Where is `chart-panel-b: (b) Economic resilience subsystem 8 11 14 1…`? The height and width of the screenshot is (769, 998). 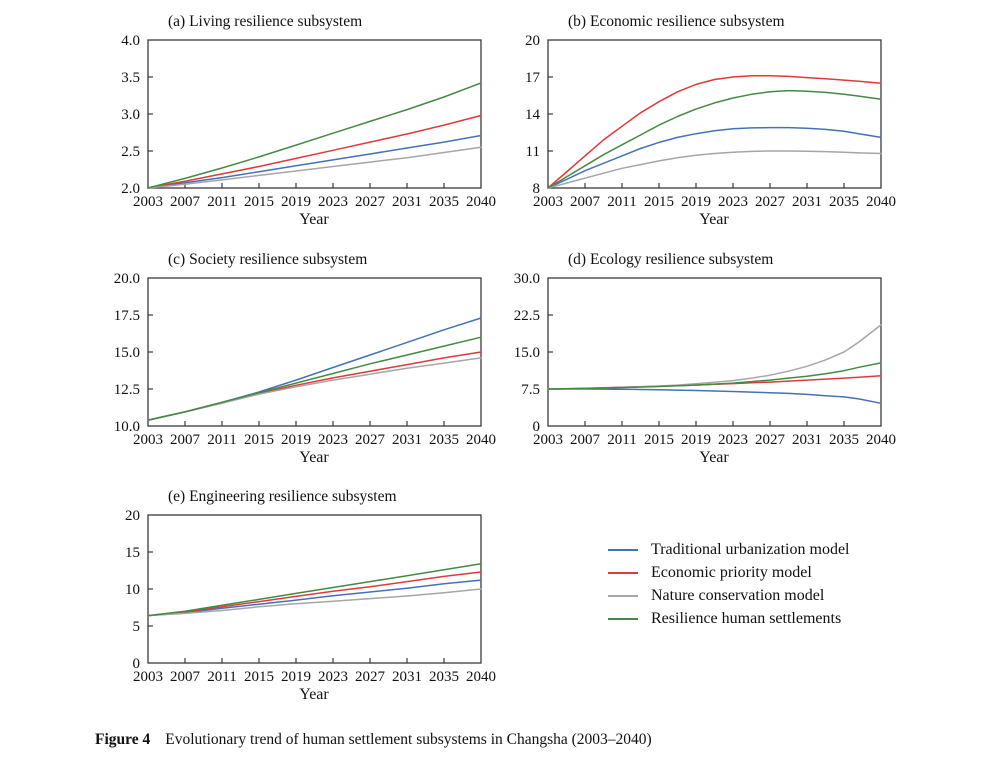
chart-panel-b: (b) Economic resilience subsystem 8 11 14 1… is located at coordinates (710, 120).